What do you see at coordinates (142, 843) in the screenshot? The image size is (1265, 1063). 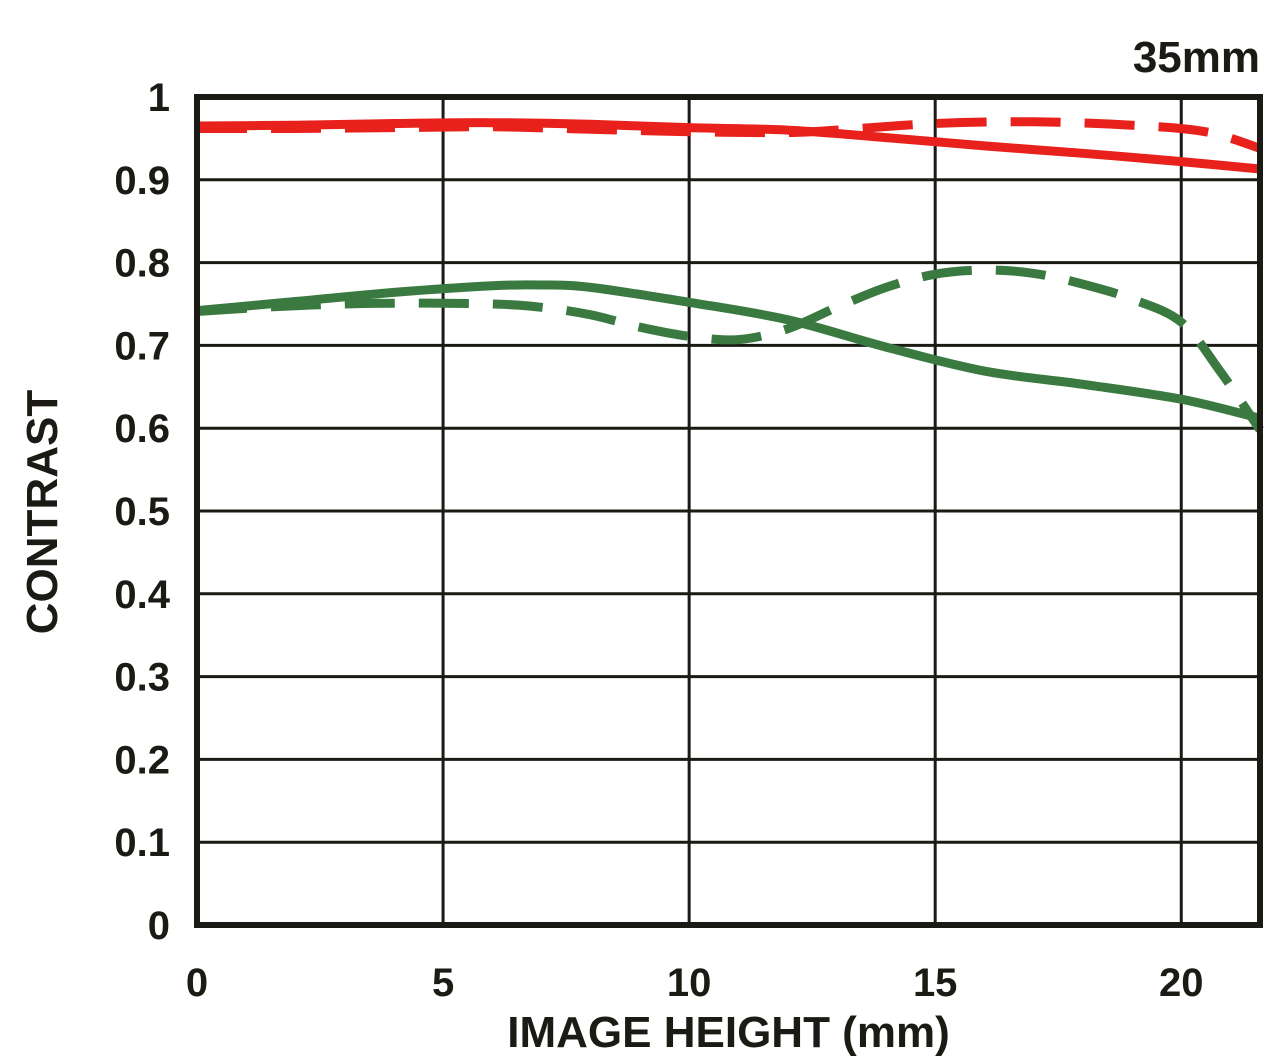 I see `y-tick-label: 0.1` at bounding box center [142, 843].